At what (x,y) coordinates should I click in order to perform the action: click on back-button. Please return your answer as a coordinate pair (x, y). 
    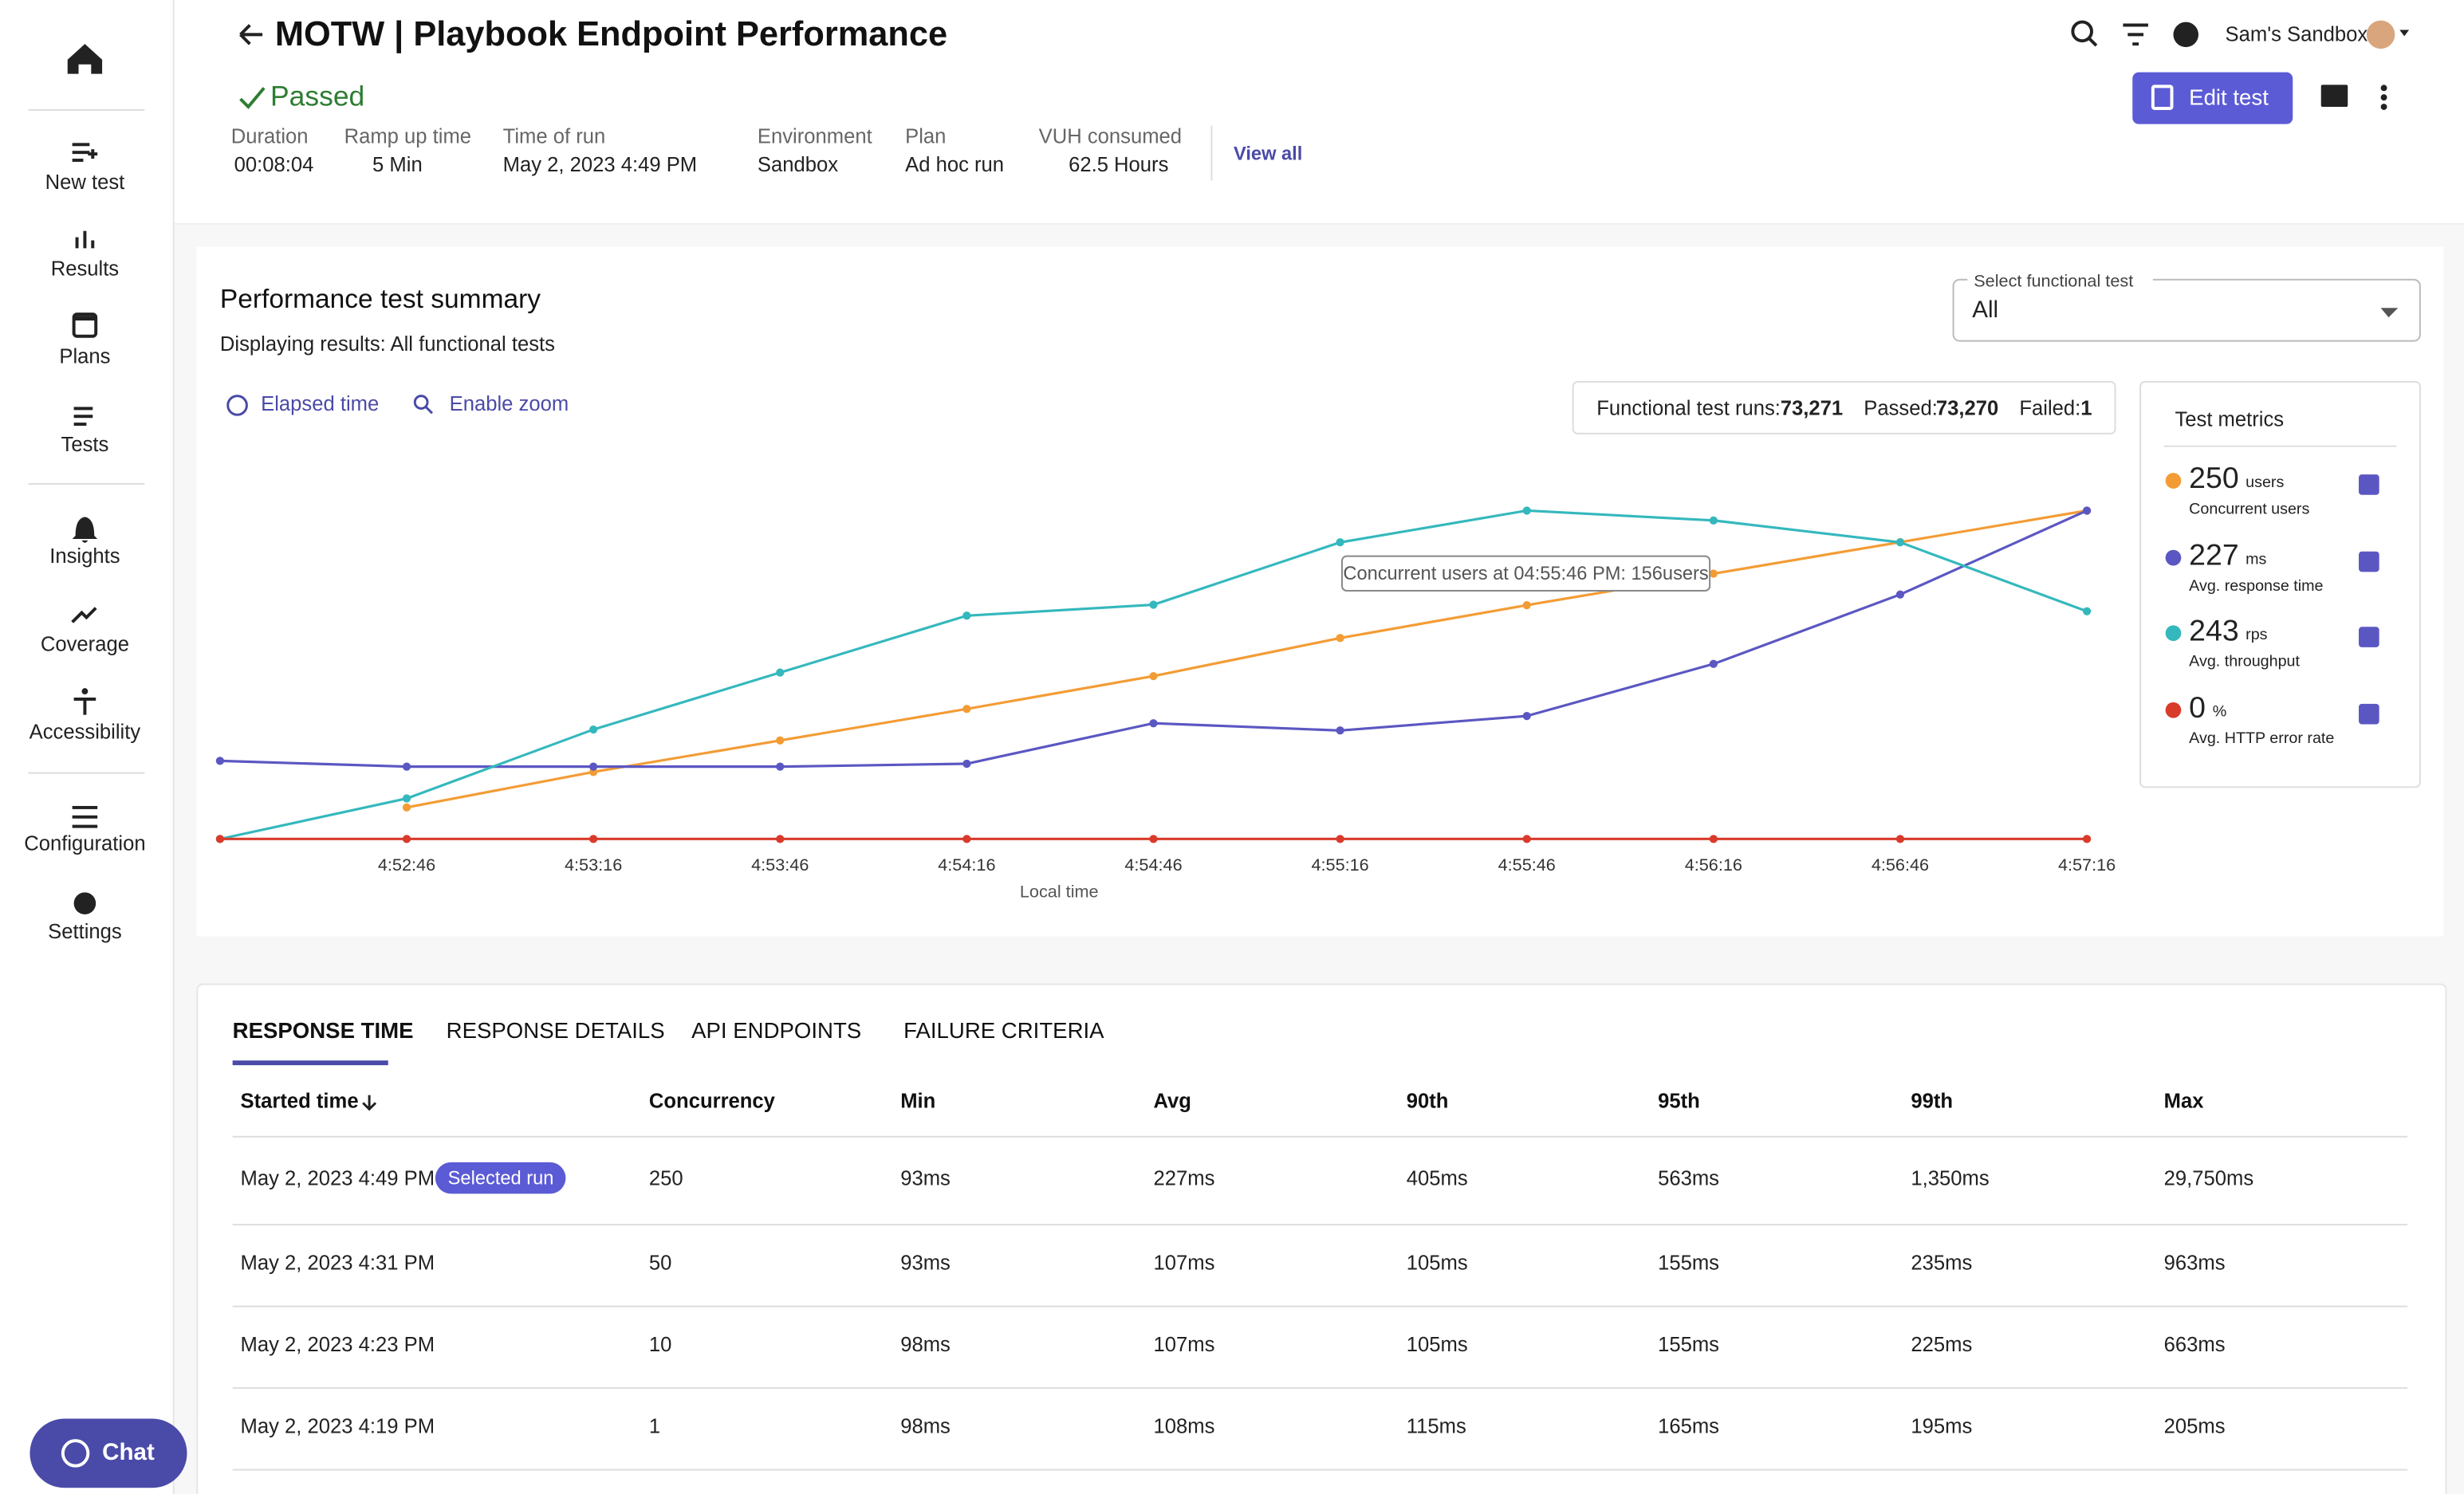
    Looking at the image, I should click on (251, 34).